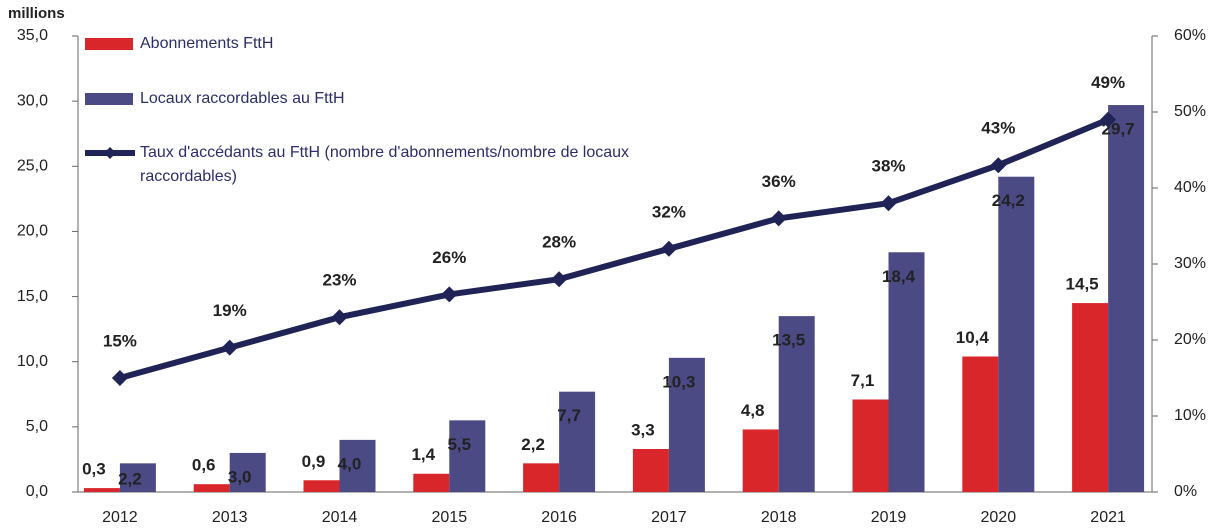 This screenshot has height=532, width=1218. I want to click on y2-tick-label: 30%, so click(1190, 263).